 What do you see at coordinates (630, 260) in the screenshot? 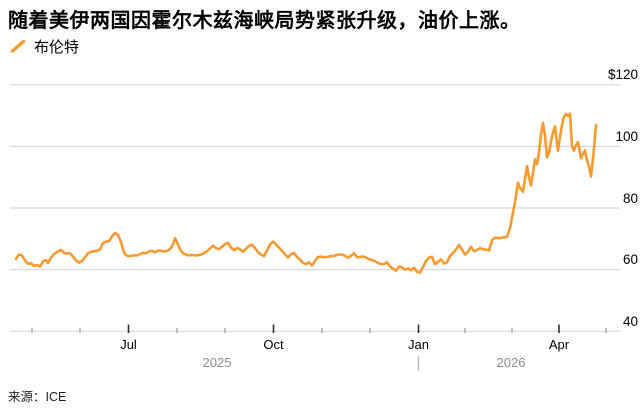
I see `y-axis-label-60: 60` at bounding box center [630, 260].